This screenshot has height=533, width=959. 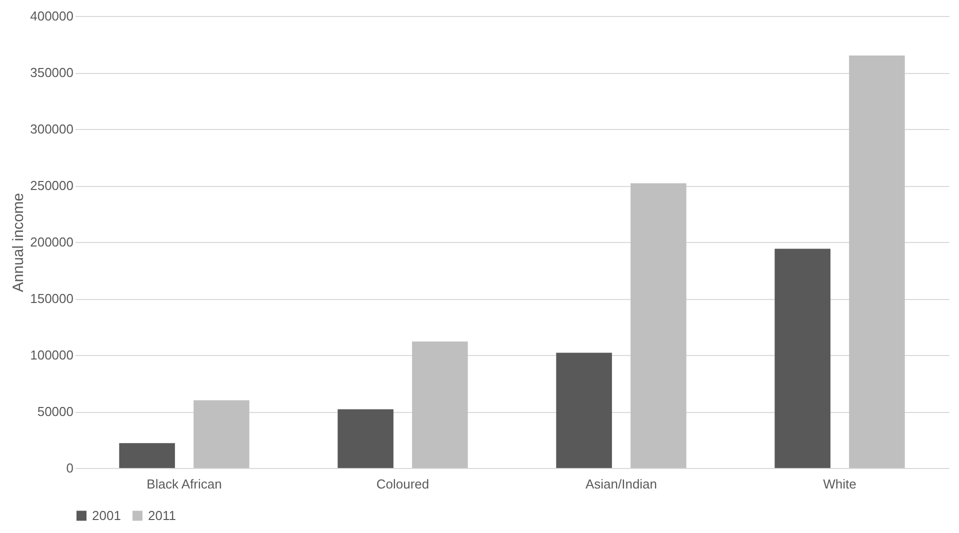 What do you see at coordinates (52, 355) in the screenshot?
I see `y-tick-label: 100000` at bounding box center [52, 355].